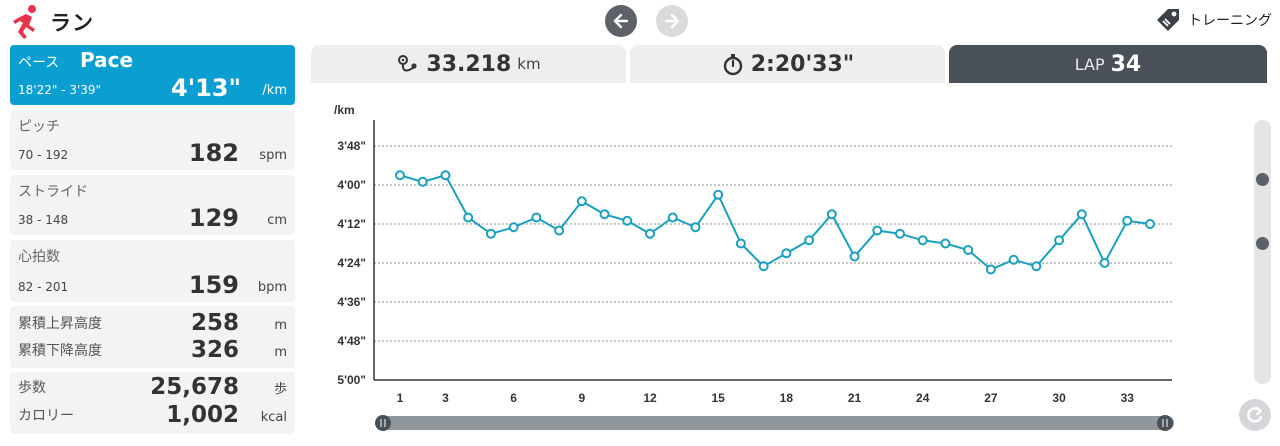 This screenshot has height=446, width=1280. What do you see at coordinates (214, 323) in the screenshot?
I see `ascent-value: 258` at bounding box center [214, 323].